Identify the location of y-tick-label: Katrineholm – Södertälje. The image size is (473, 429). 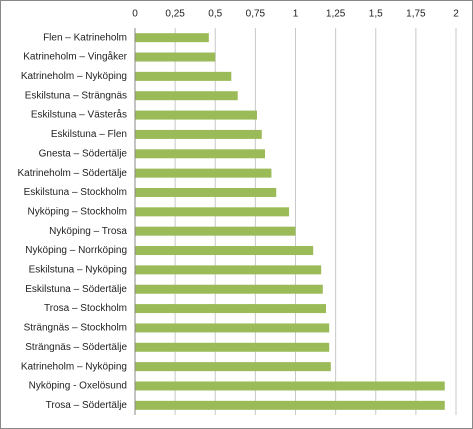
(72, 173).